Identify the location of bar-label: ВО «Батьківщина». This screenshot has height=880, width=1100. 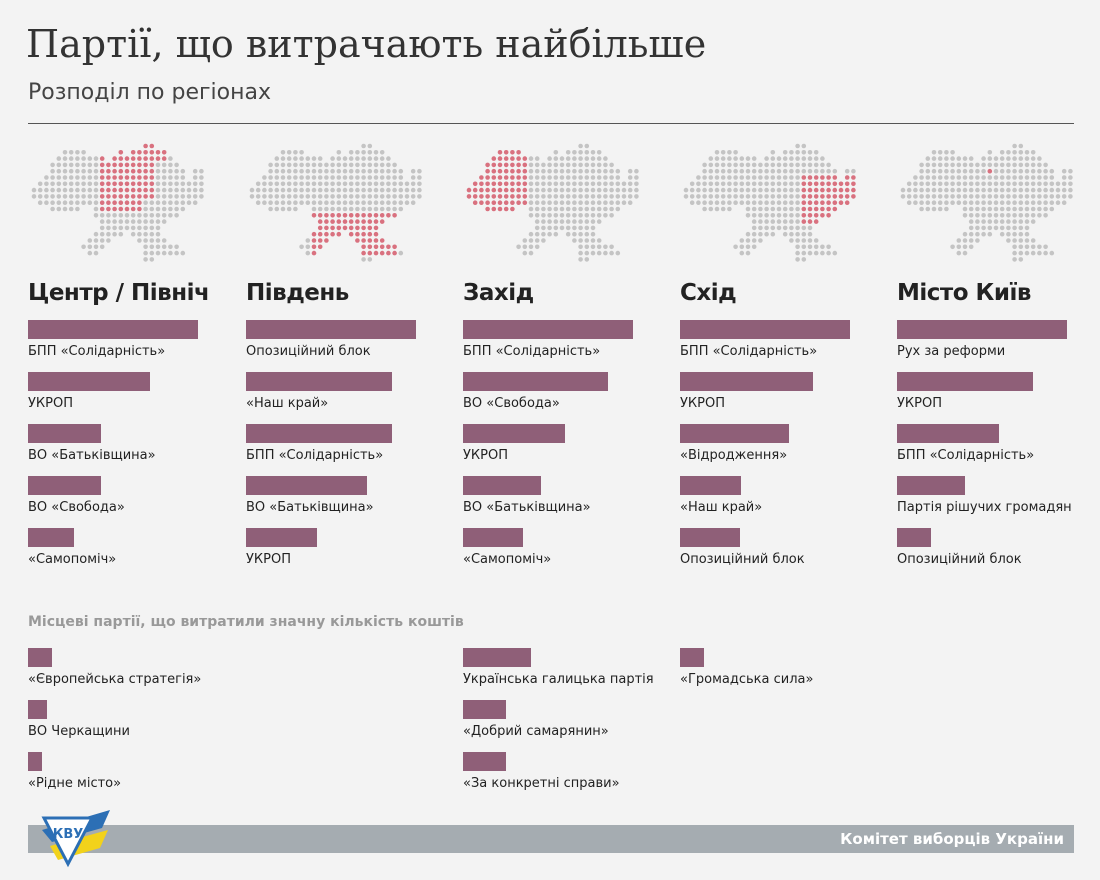
(92, 455).